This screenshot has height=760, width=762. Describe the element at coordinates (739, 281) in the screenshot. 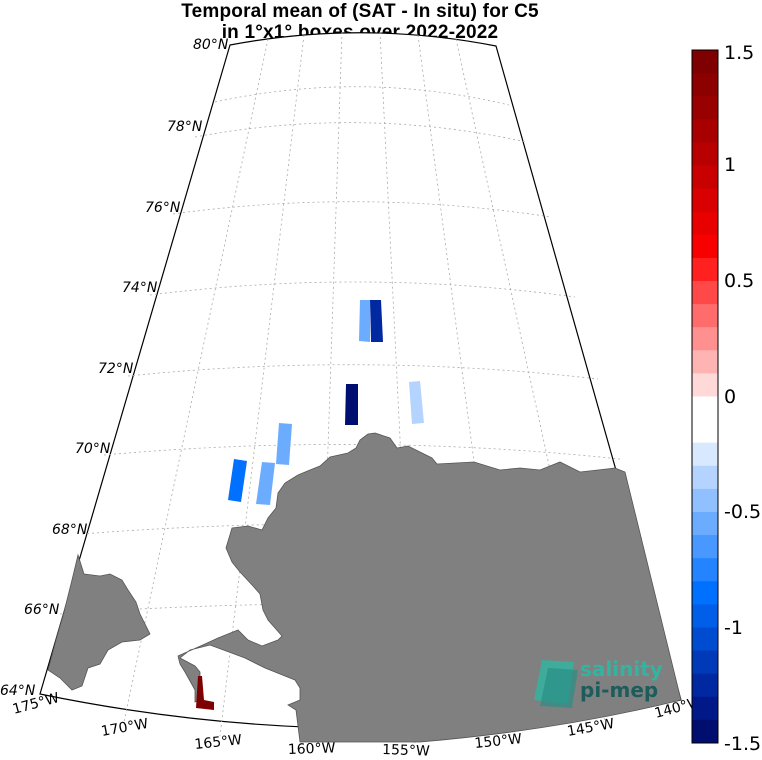

I see `colorbar-tick-0.5: 0.5` at that location.